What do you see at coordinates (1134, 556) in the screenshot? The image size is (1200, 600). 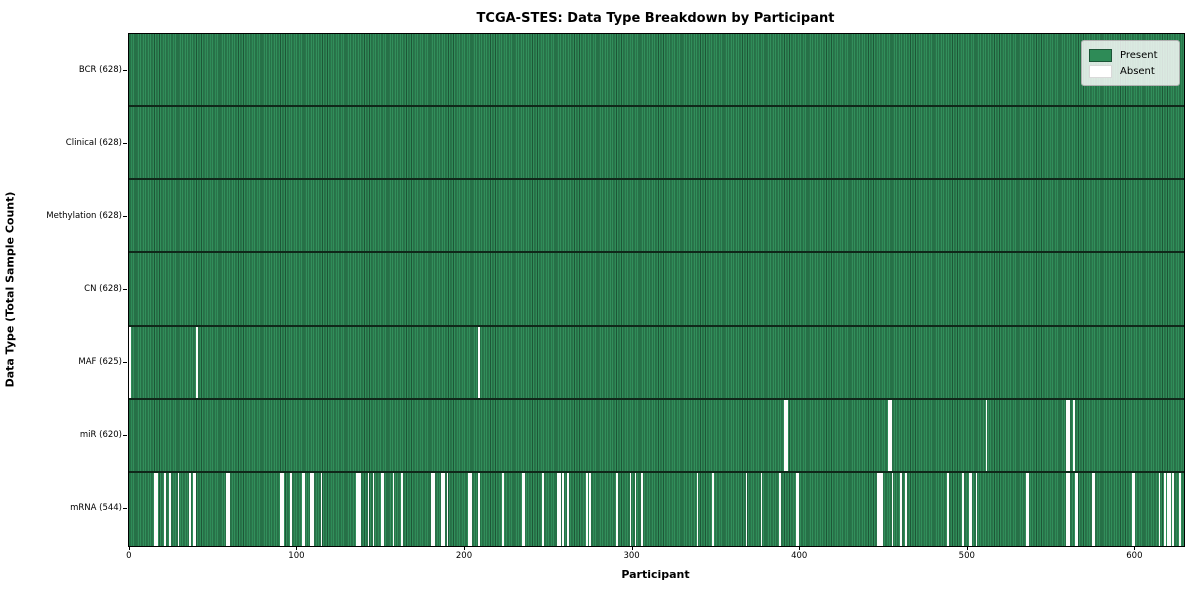 I see `x-tick-label: 600` at bounding box center [1134, 556].